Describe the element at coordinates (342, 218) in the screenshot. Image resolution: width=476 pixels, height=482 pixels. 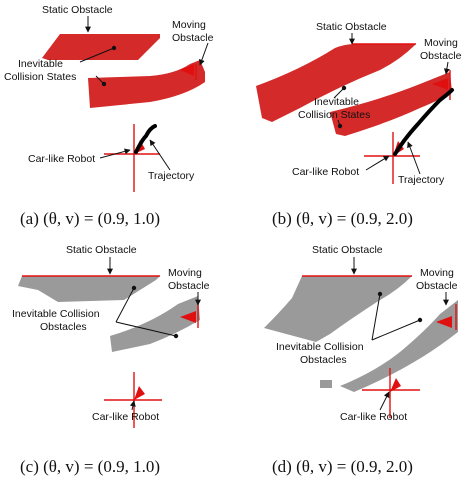
I see `caption: (b) (θ, v) = (0.9, 2.0)` at that location.